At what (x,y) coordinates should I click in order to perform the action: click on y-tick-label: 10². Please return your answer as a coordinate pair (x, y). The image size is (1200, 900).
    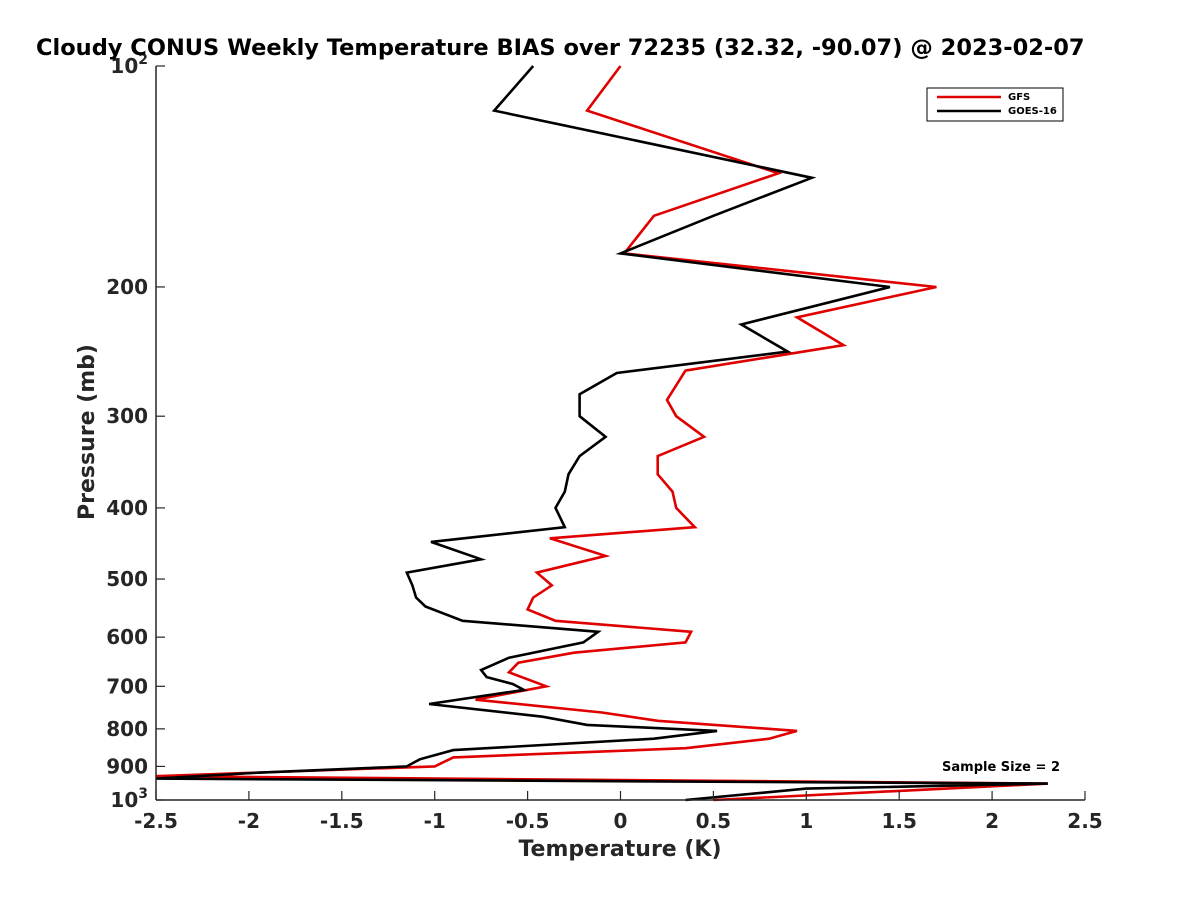
    Looking at the image, I should click on (129, 65).